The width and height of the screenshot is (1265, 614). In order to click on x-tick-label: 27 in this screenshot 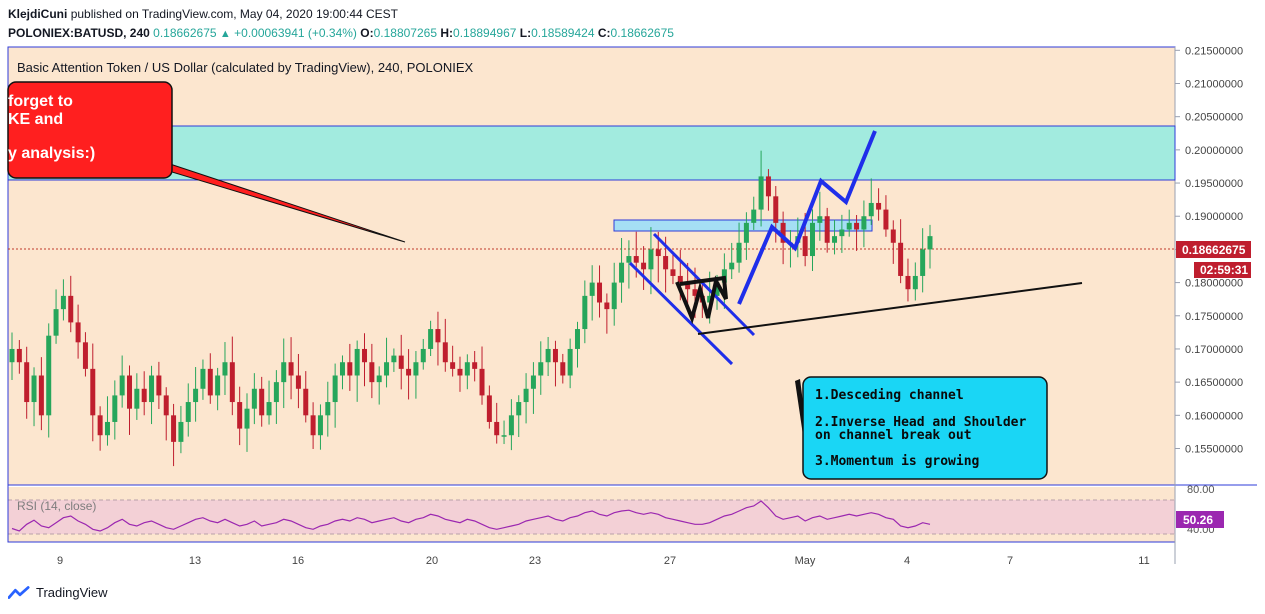, I will do `click(670, 561)`.